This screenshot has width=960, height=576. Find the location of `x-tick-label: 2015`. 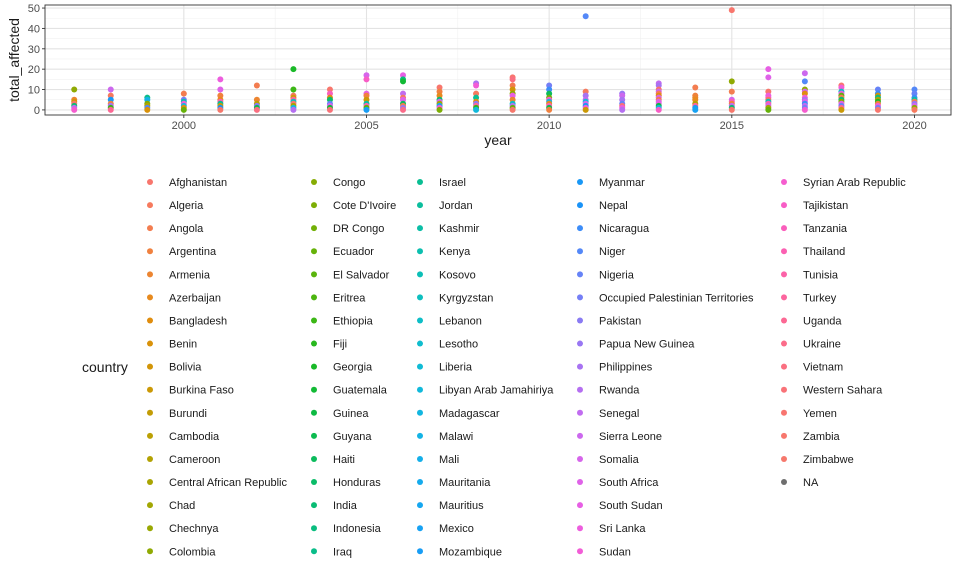

x-tick-label: 2015 is located at coordinates (732, 126).